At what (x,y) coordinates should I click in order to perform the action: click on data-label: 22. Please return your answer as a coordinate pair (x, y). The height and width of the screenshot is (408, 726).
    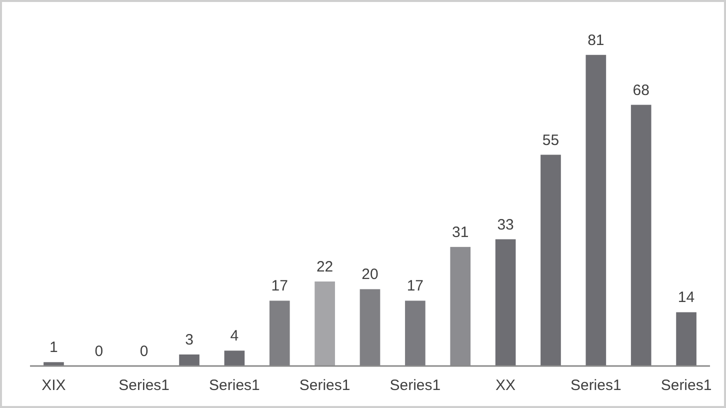
    Looking at the image, I should click on (325, 267).